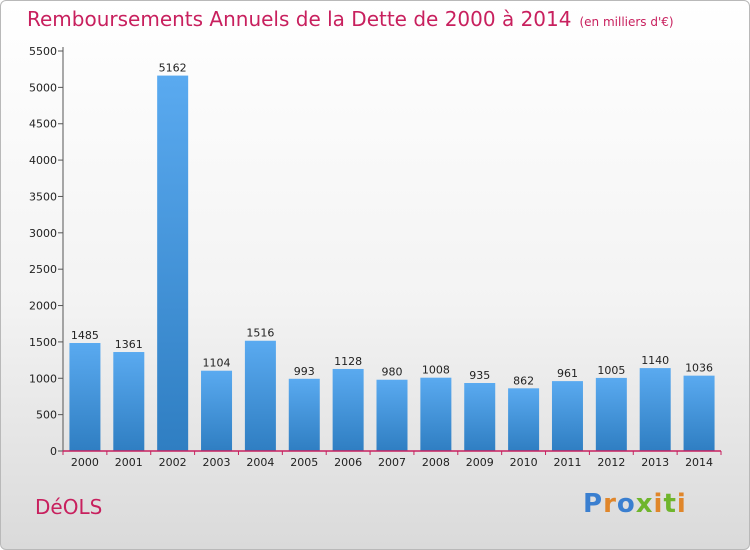 This screenshot has width=750, height=550. What do you see at coordinates (348, 361) in the screenshot?
I see `bar-value-label: 1128` at bounding box center [348, 361].